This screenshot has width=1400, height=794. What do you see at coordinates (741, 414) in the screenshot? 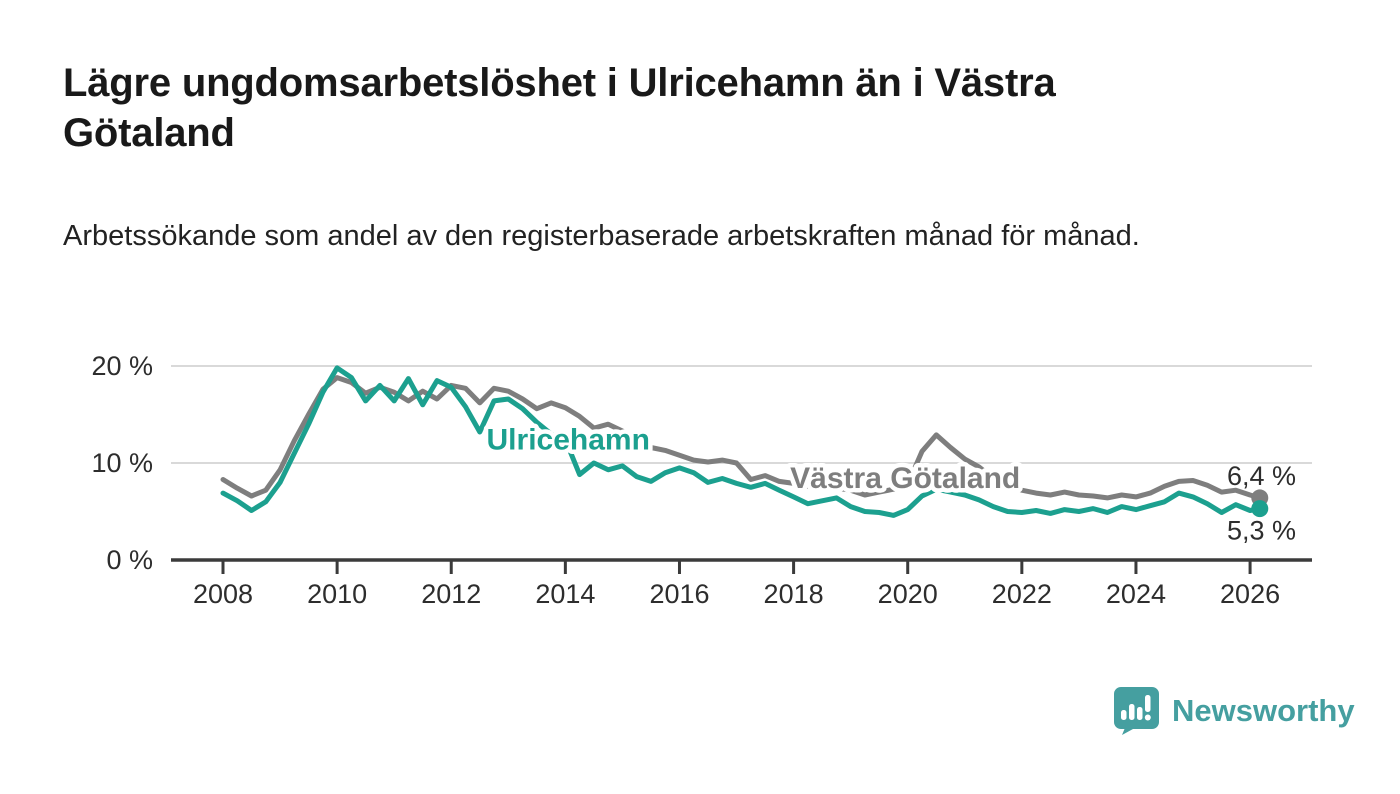
I see `gridlines` at bounding box center [741, 414].